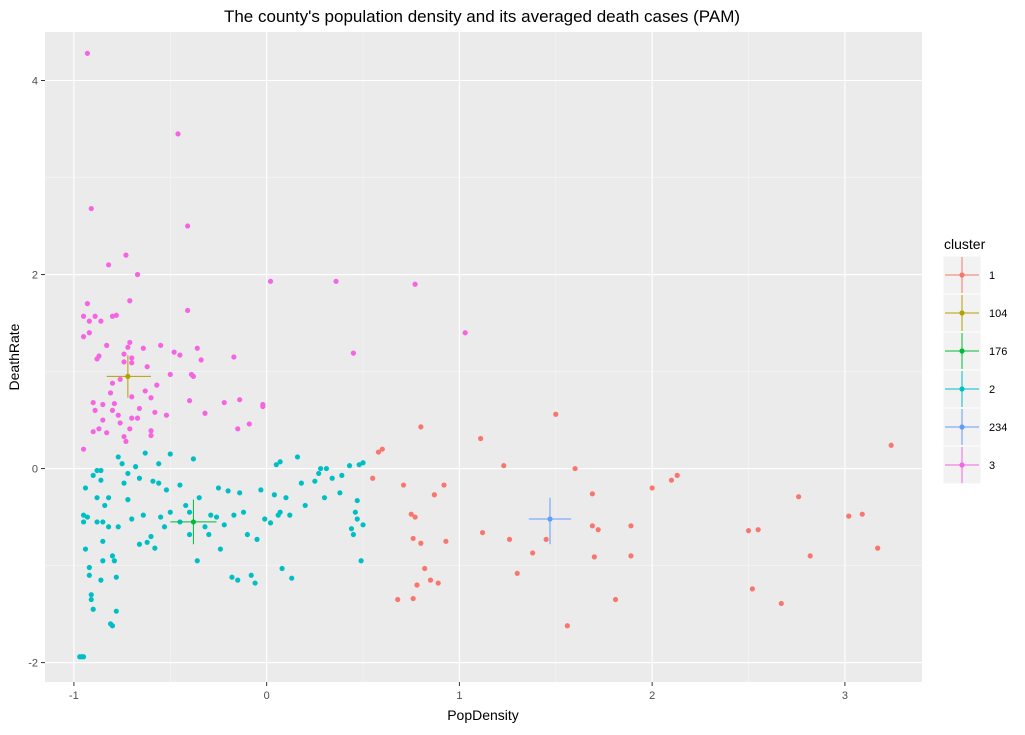 This screenshot has height=735, width=1025. I want to click on x-tick-label: 2, so click(652, 696).